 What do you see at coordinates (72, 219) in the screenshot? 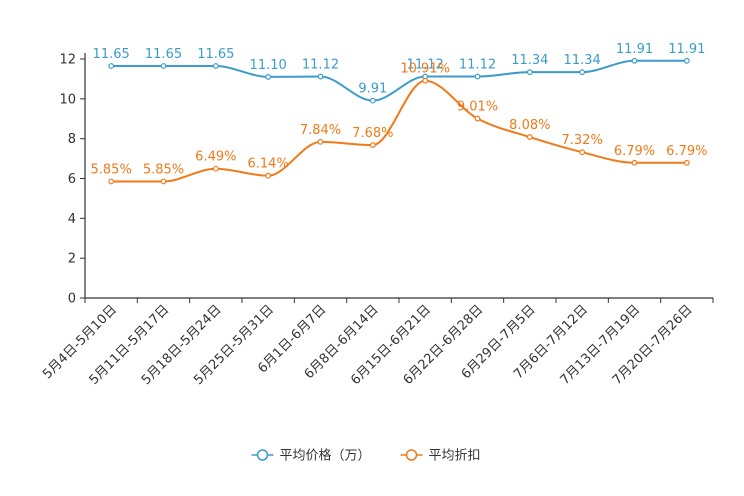
I see `y-tick-label: 4` at bounding box center [72, 219].